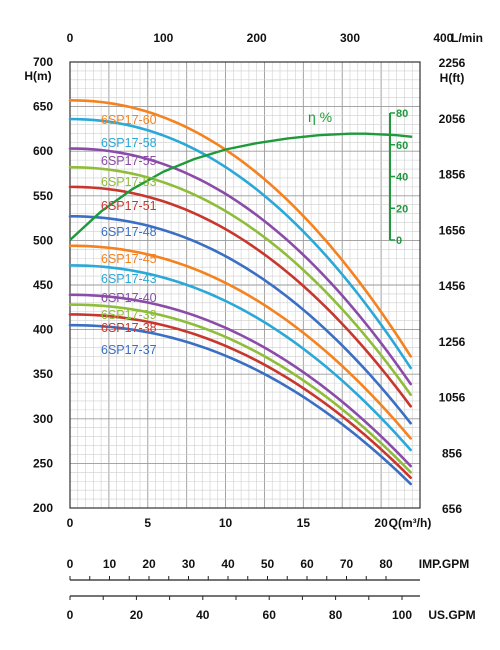 The image size is (500, 650). Describe the element at coordinates (320, 117) in the screenshot. I see `efficiency-axis-label: η %` at that location.